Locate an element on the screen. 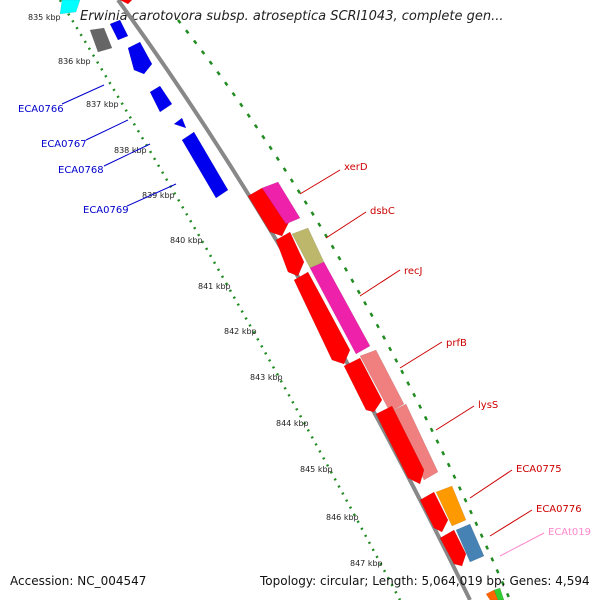 This screenshot has width=600, height=600. scale-tick-label: 842 kbp is located at coordinates (240, 331).